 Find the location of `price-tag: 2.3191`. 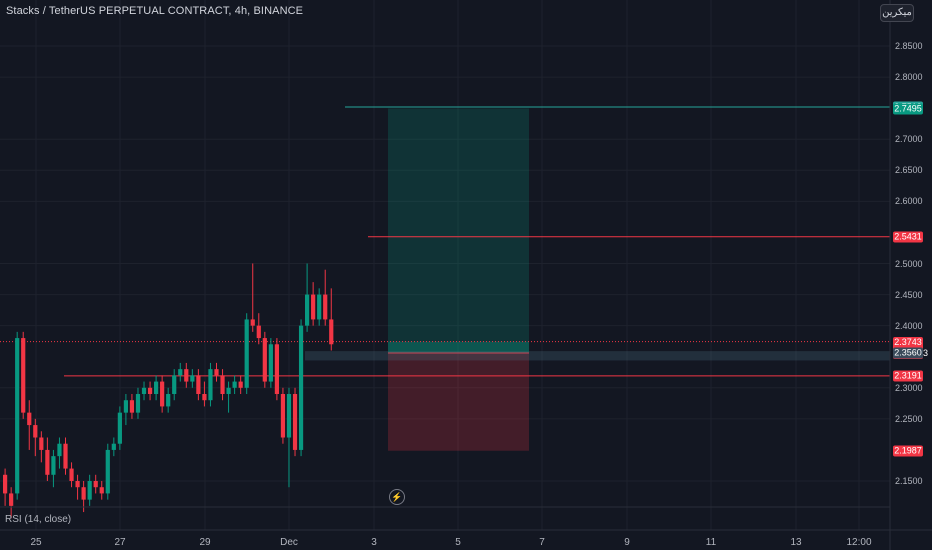

price-tag: 2.3191 is located at coordinates (908, 376).